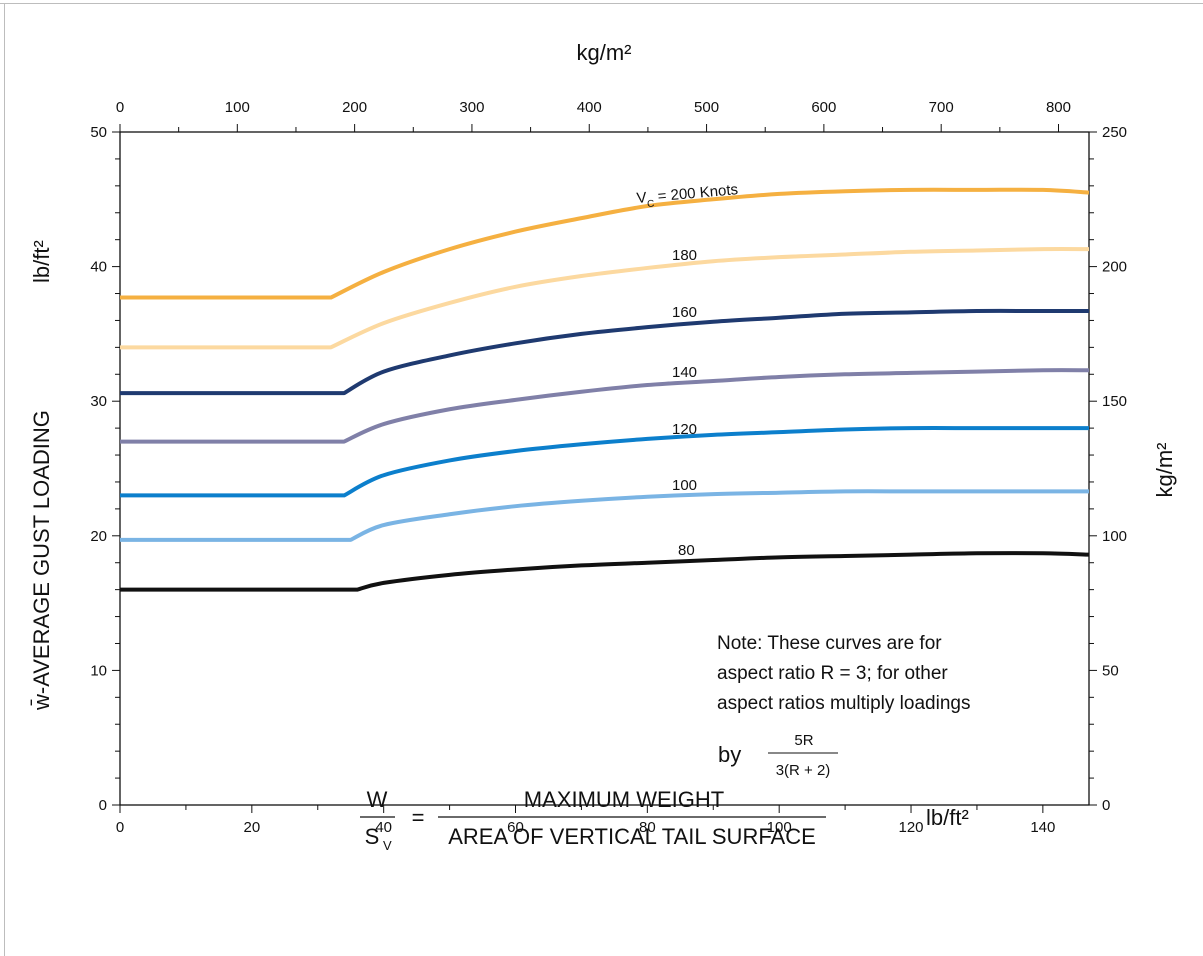 The image size is (1203, 956). Describe the element at coordinates (823, 107) in the screenshot. I see `x2-tick-label: 600` at that location.